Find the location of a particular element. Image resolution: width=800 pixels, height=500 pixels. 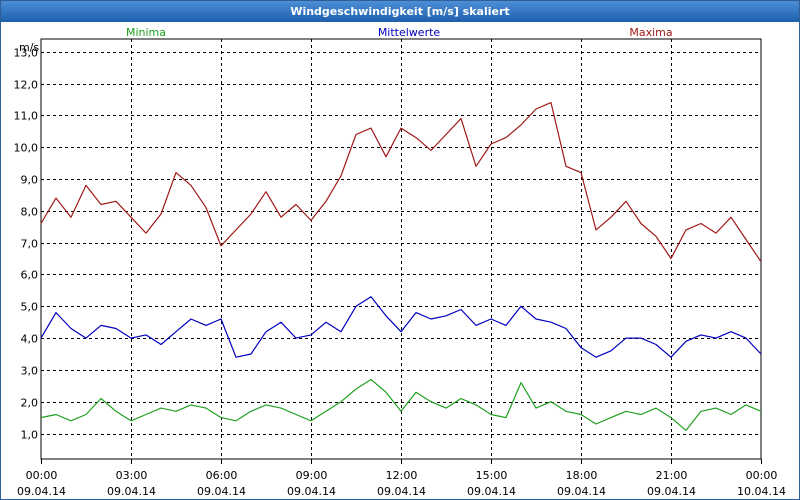

series-line-minima is located at coordinates (401, 404).